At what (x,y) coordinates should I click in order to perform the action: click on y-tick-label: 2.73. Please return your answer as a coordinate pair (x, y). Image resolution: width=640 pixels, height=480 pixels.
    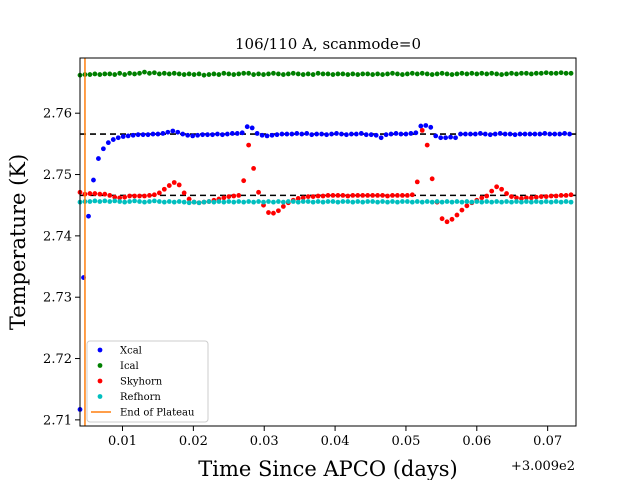
    Looking at the image, I should click on (57, 298).